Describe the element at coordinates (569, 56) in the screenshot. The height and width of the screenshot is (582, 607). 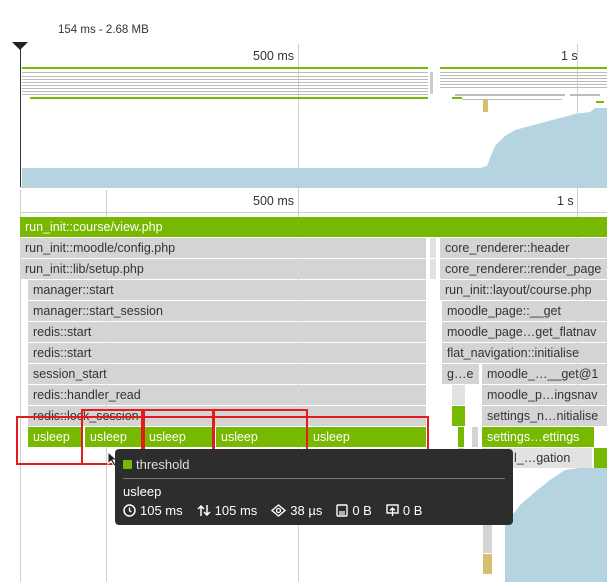
I see `overview-tick-1s: 1 s` at that location.